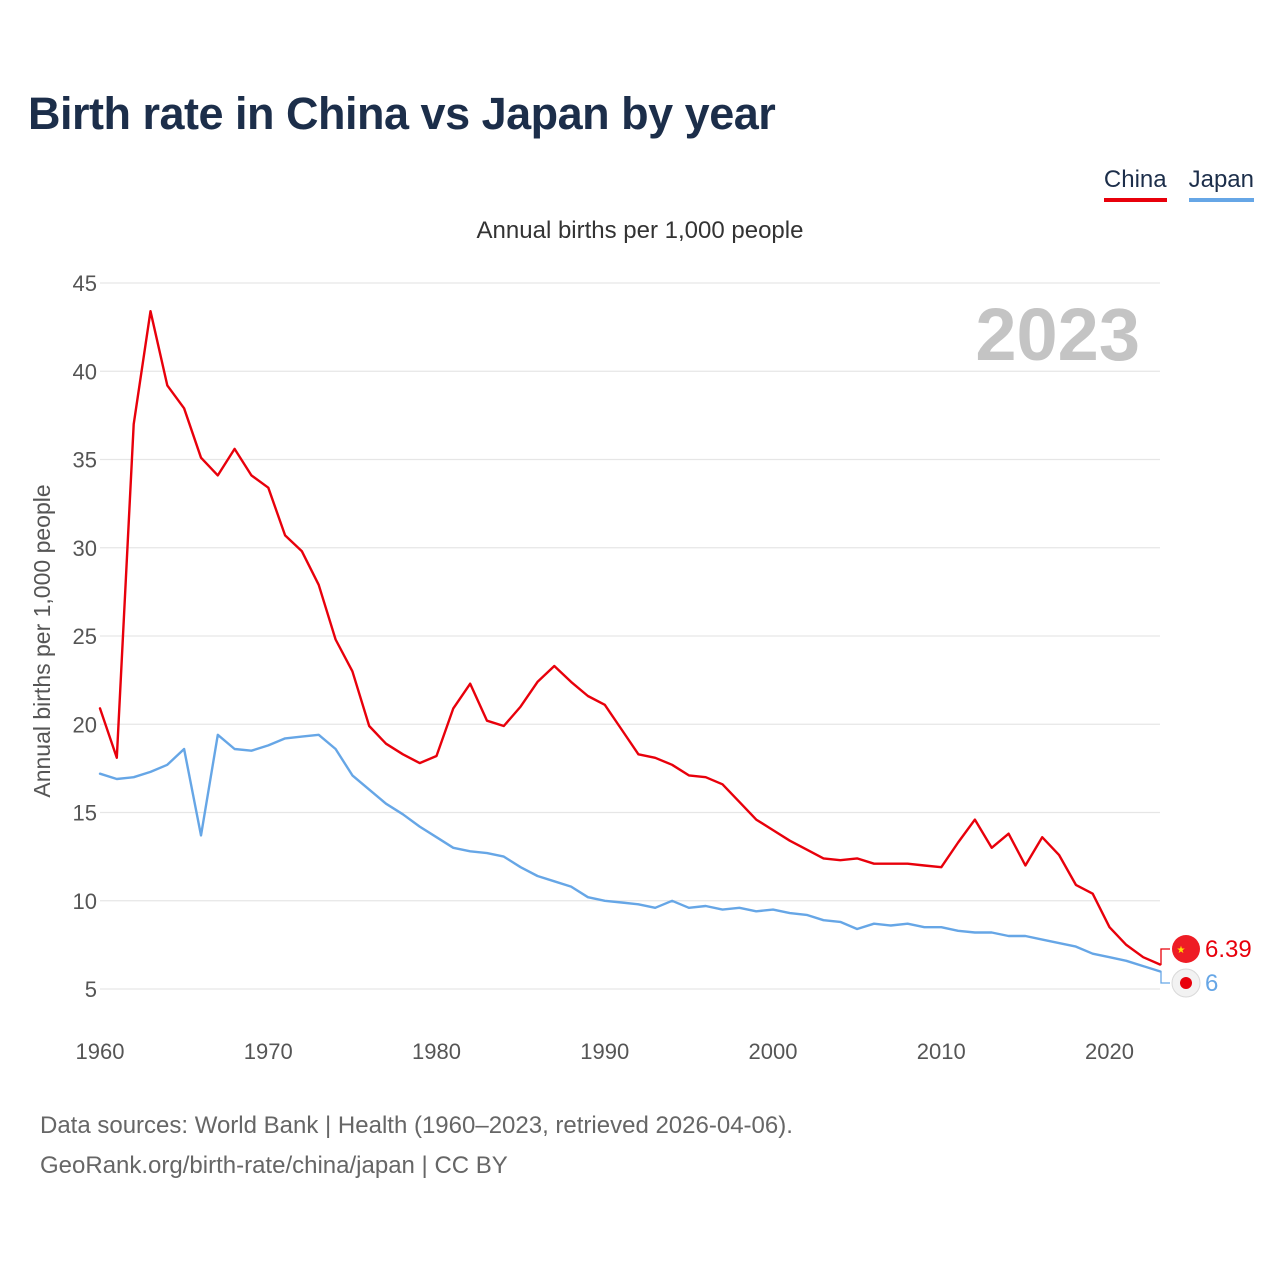 Image resolution: width=1280 pixels, height=1280 pixels. I want to click on flag-sun-icon, so click(1186, 983).